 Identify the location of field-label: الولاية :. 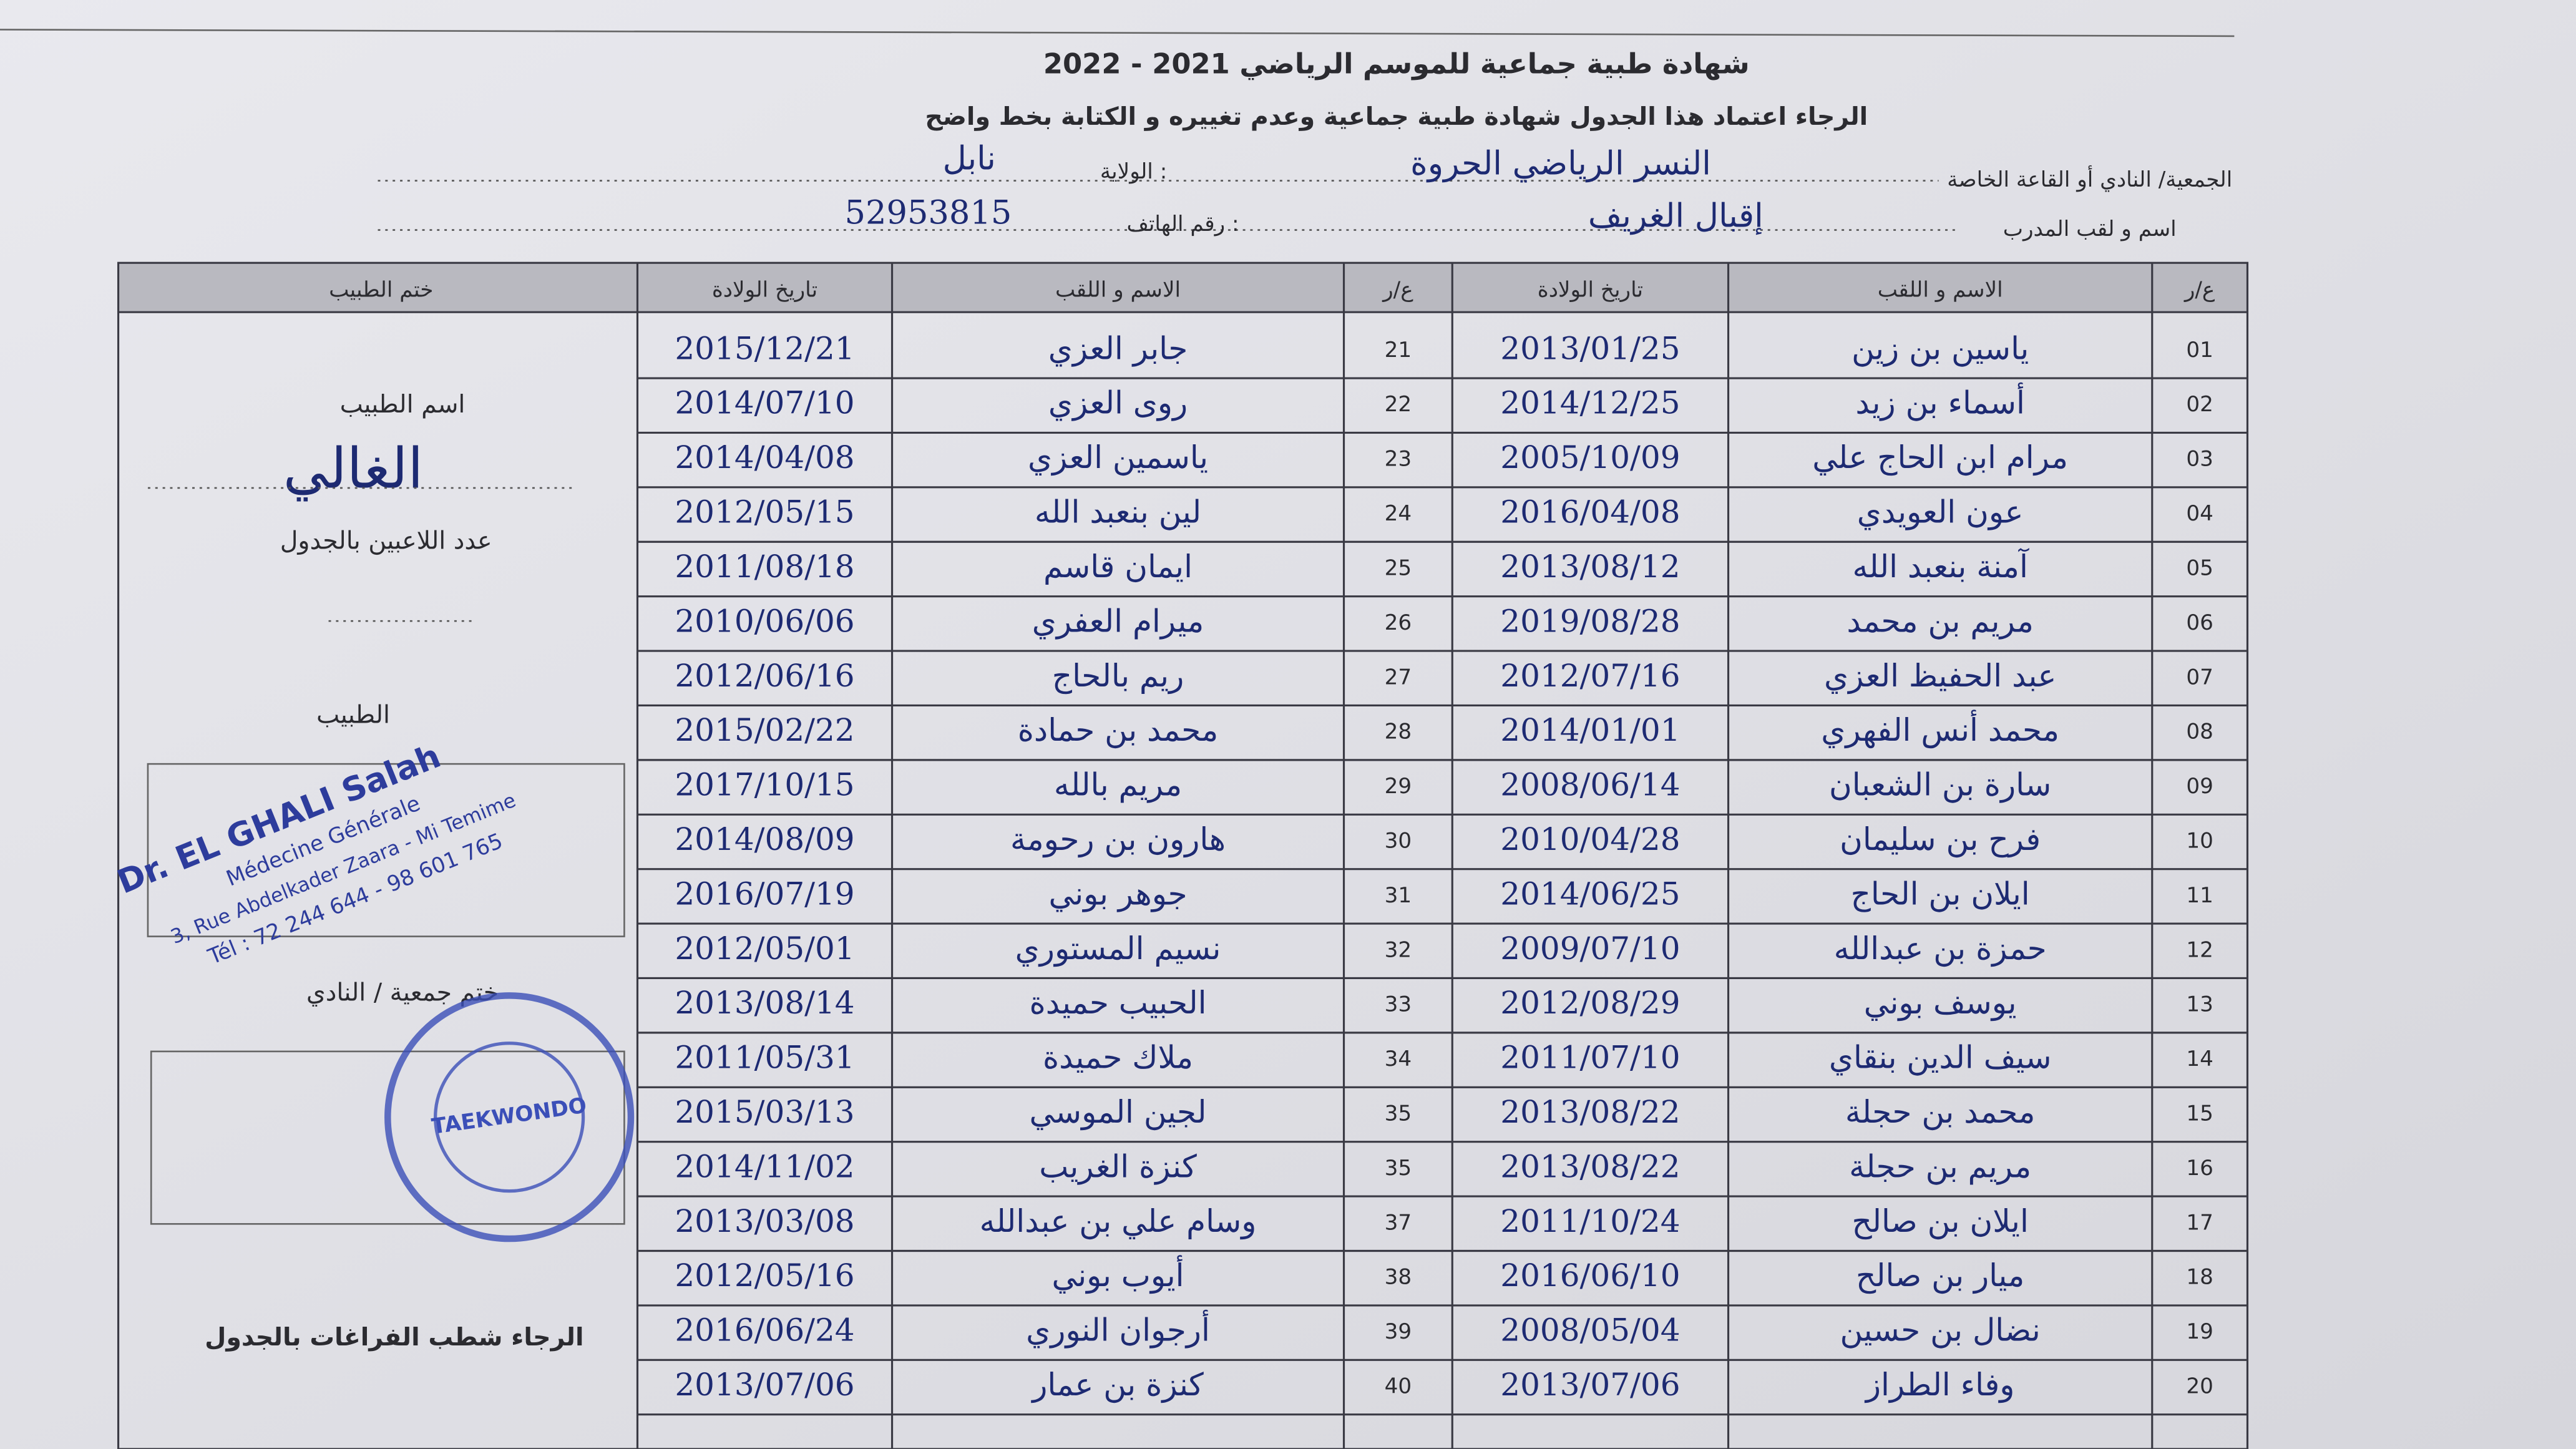
(1133, 171).